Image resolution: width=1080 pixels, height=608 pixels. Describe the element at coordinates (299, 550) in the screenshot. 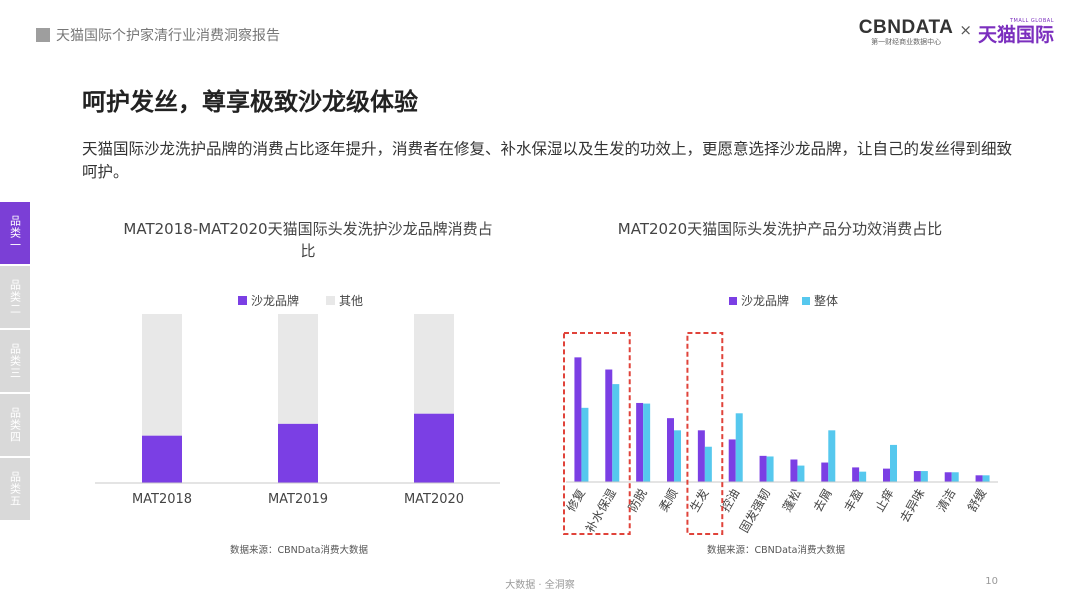

I see `chart1-source: 数据来源：CBNData消费大数据` at that location.